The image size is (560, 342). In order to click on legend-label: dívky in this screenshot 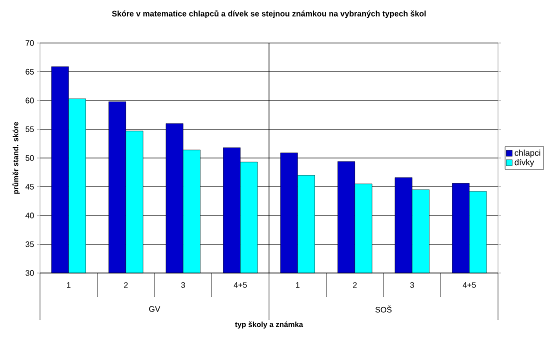, I will do `click(524, 162)`.